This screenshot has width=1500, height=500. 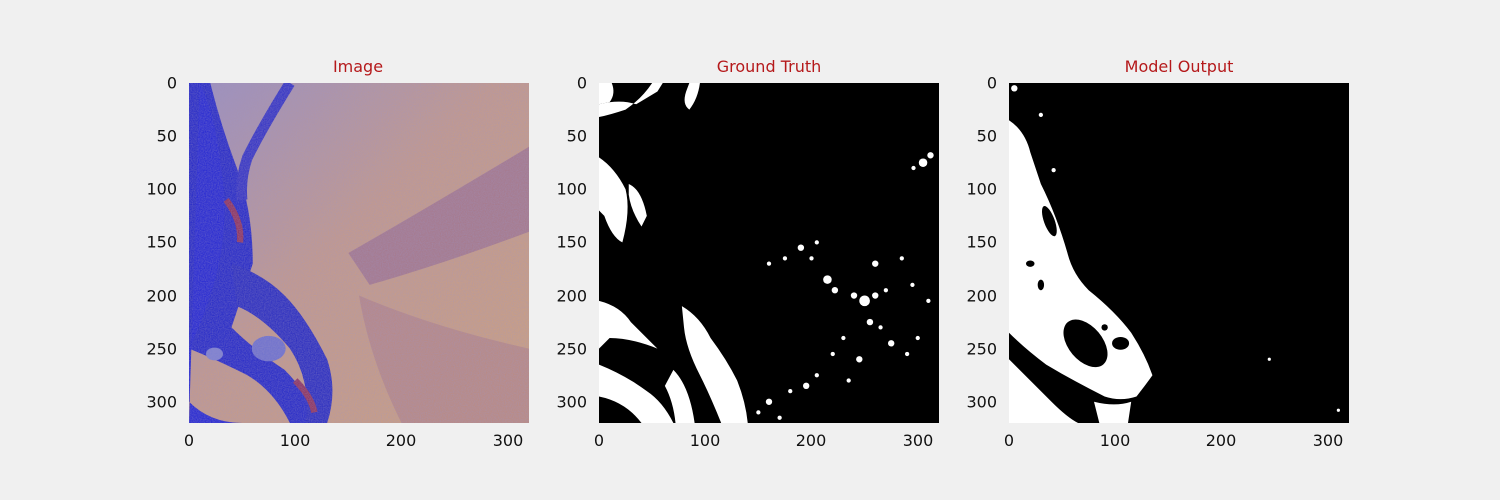 I want to click on panel-title-image: Image, so click(x=358, y=66).